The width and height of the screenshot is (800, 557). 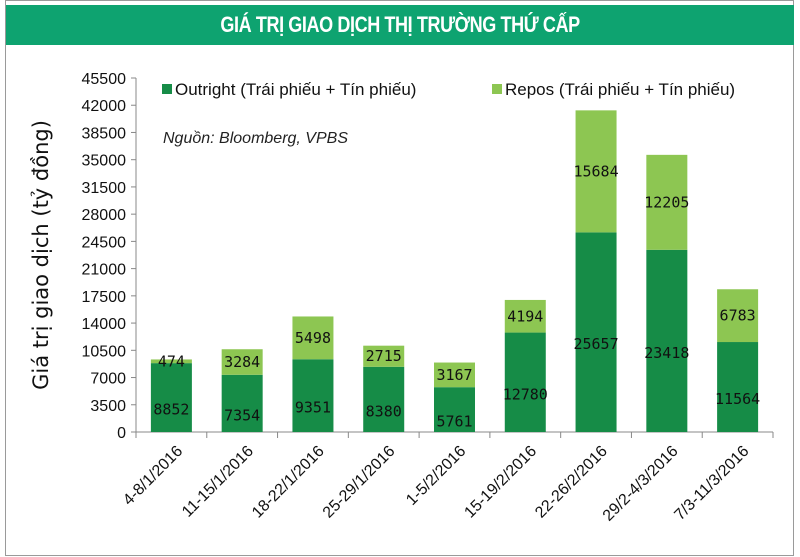 I want to click on data-label-outright: 7354, so click(x=242, y=415).